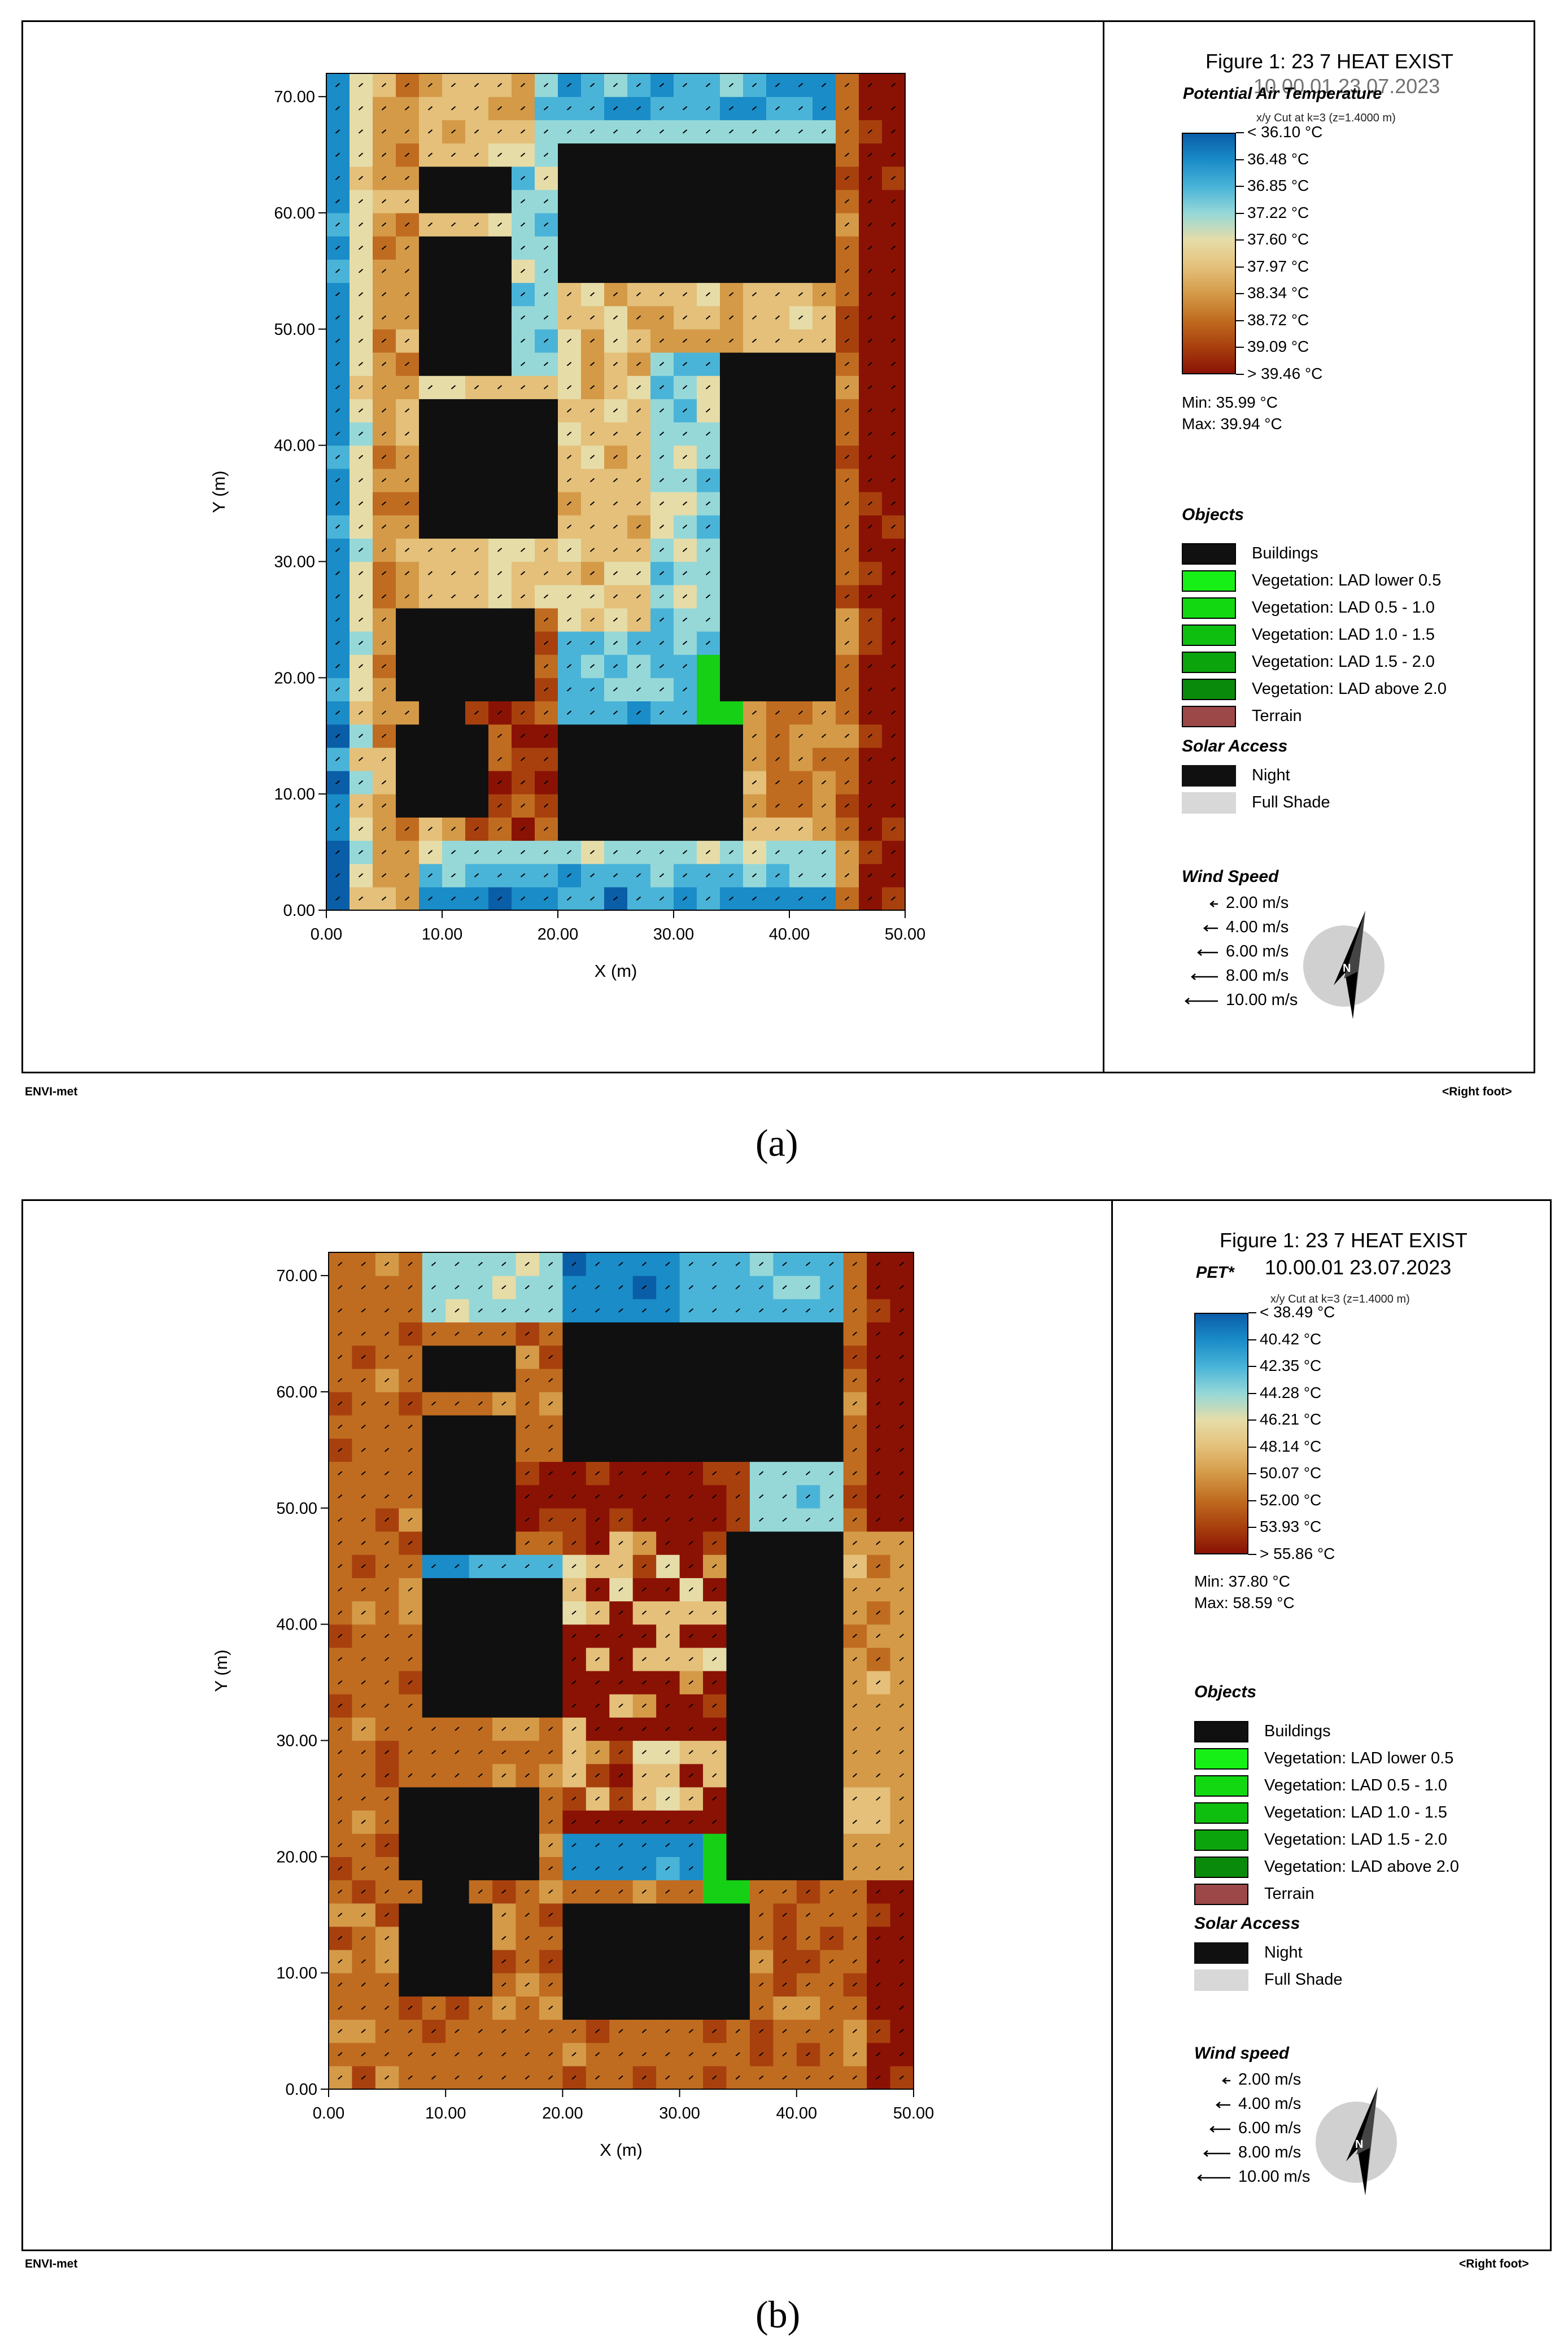 The width and height of the screenshot is (1568, 2350). What do you see at coordinates (1209, 253) in the screenshot?
I see `panel-a-colorbar` at bounding box center [1209, 253].